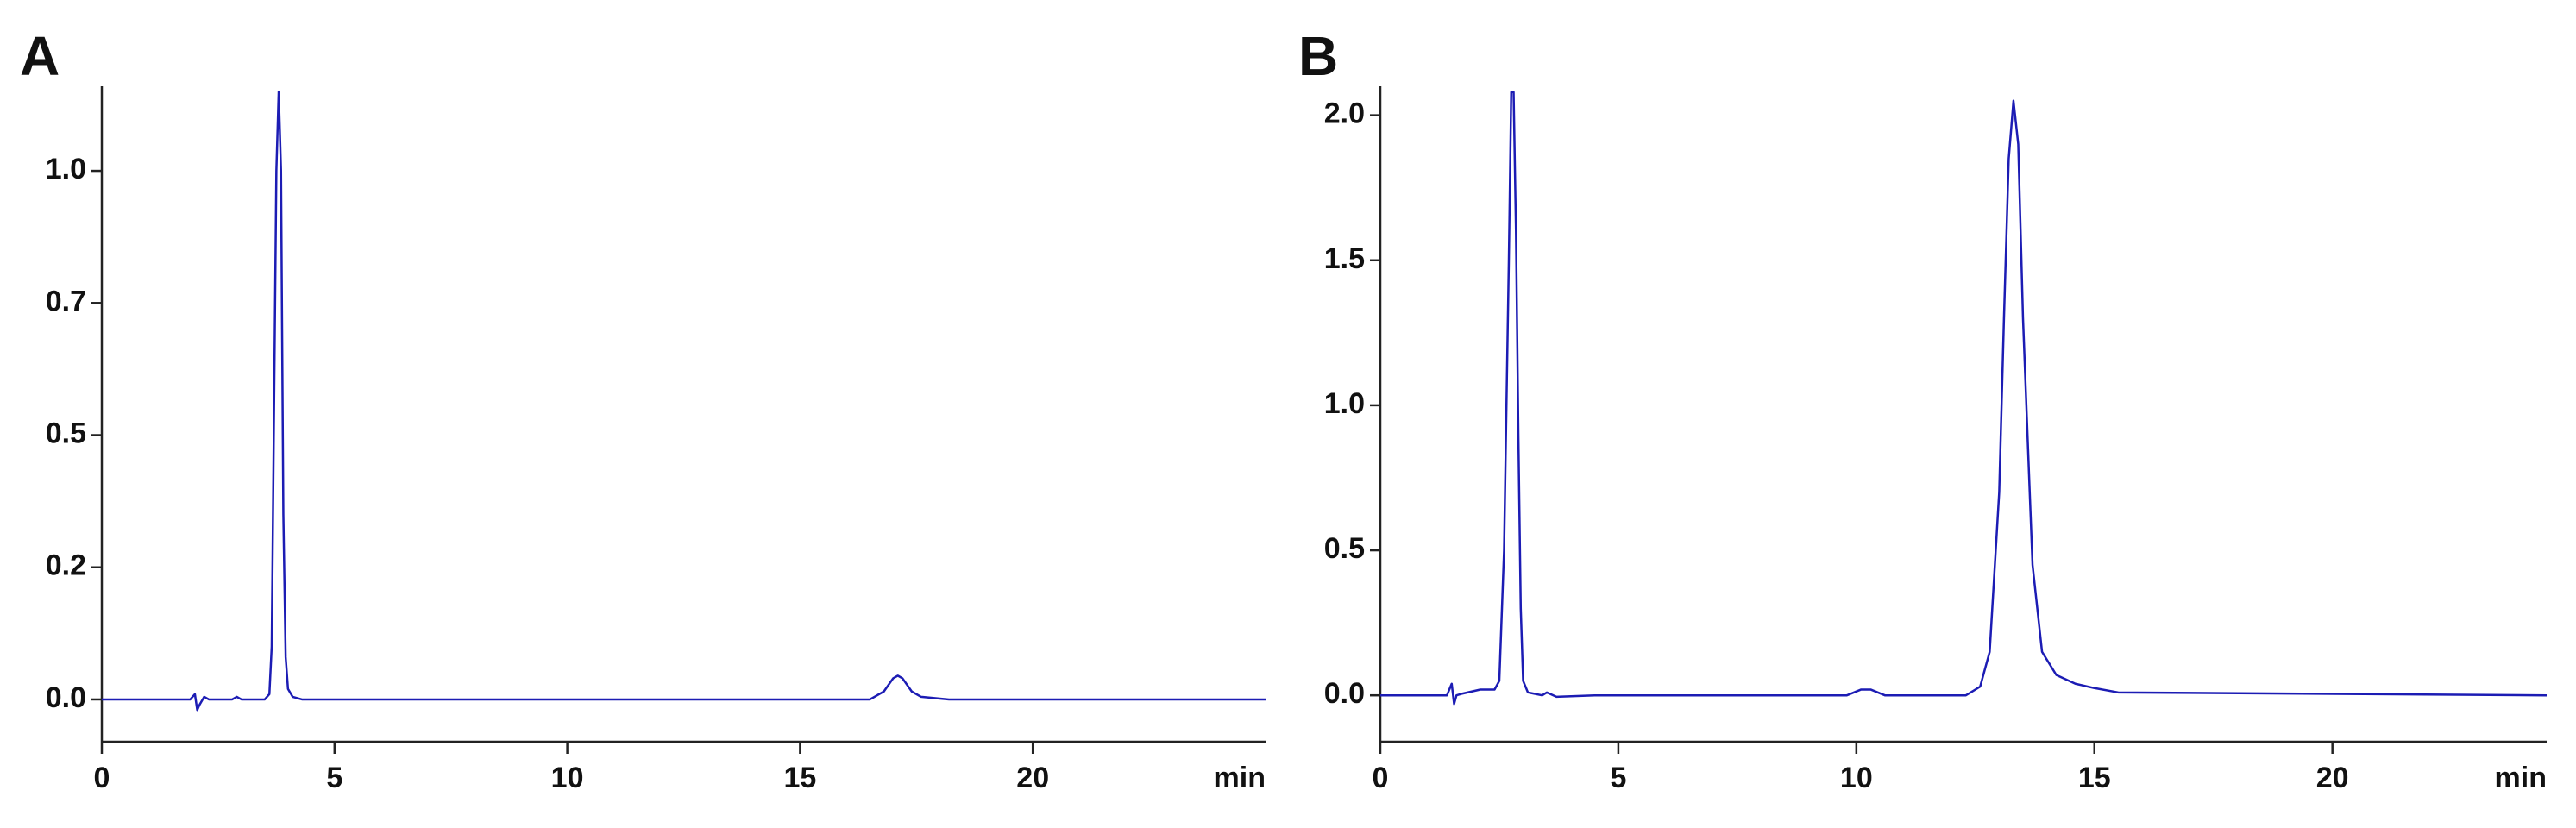  Describe the element at coordinates (1318, 56) in the screenshot. I see `panel-title: B` at that location.